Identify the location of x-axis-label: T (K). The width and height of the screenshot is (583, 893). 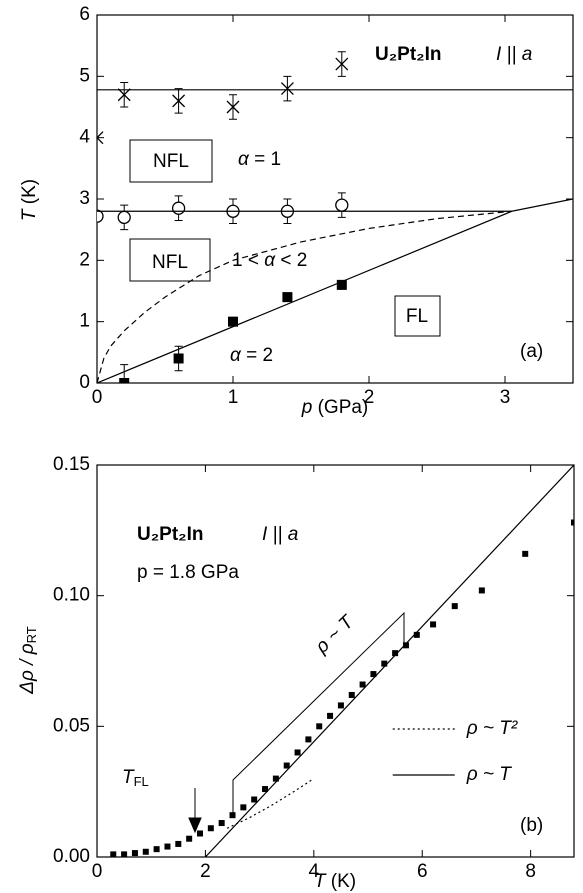
(335, 881).